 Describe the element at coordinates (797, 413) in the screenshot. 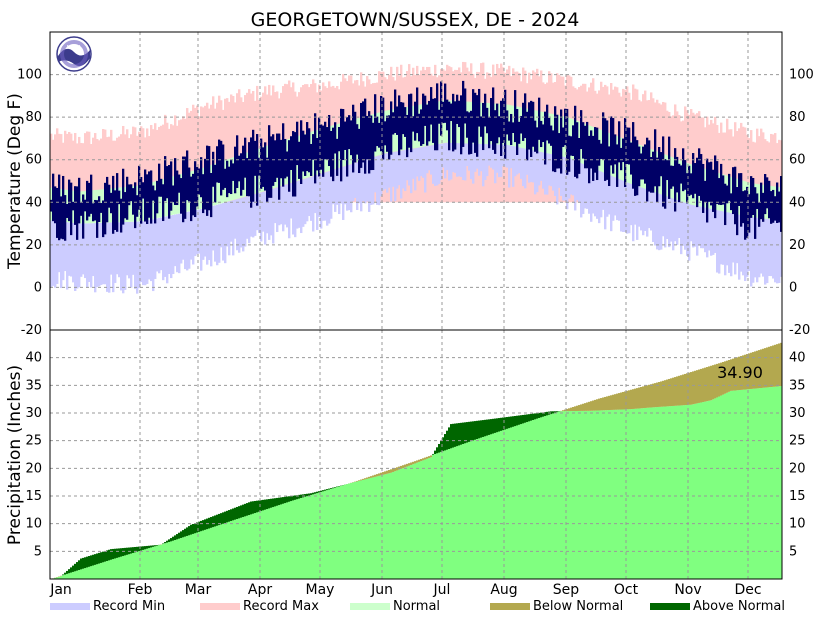

I see `precip-tick-right: 30` at that location.